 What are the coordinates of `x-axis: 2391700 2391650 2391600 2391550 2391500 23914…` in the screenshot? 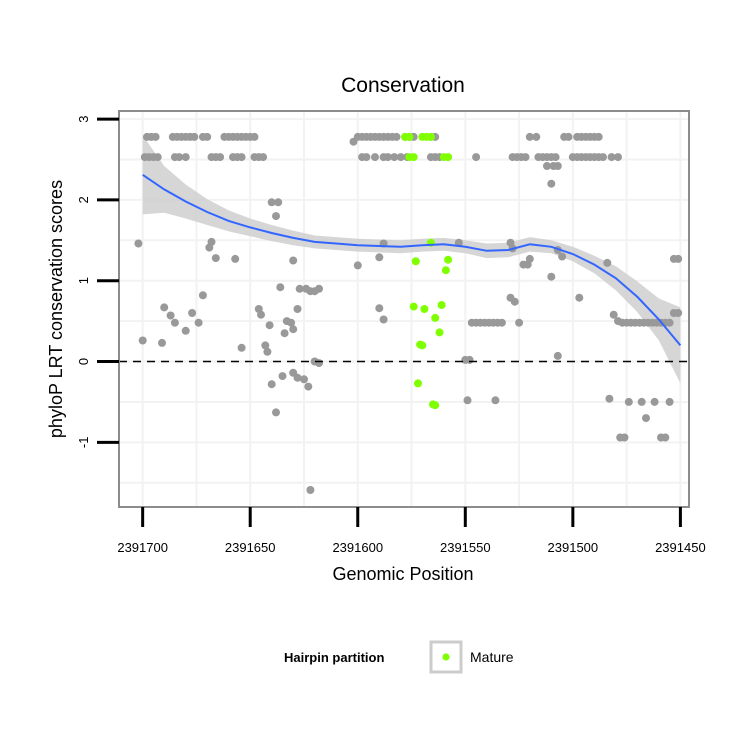 It's located at (411, 531).